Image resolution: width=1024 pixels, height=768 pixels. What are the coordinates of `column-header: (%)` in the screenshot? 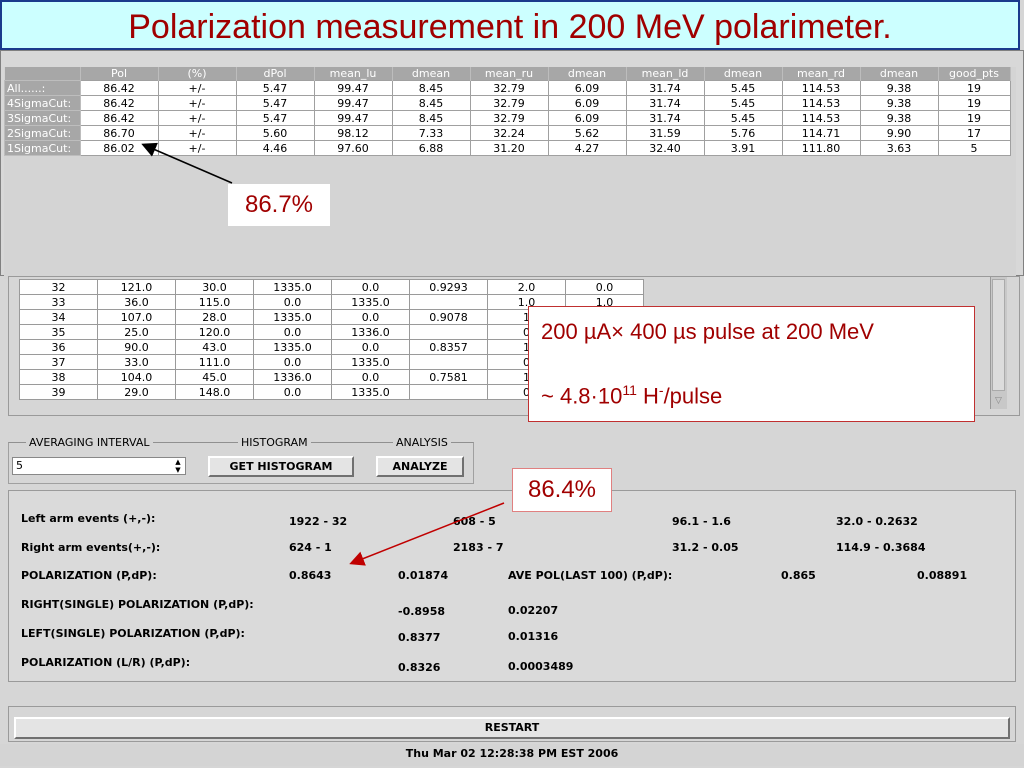 It's located at (197, 74).